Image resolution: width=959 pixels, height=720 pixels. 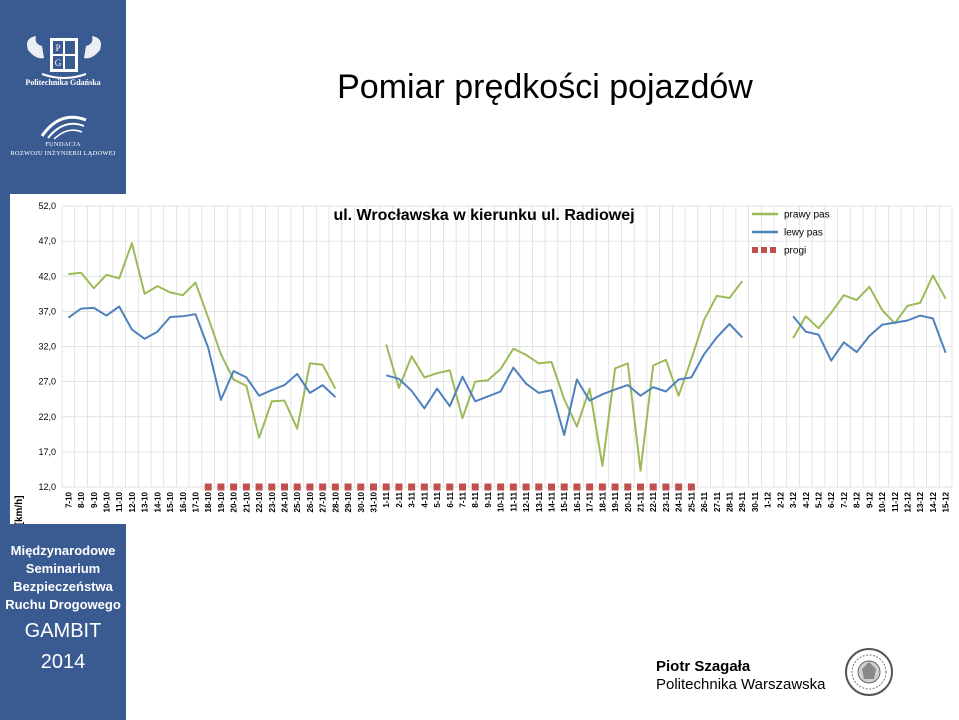 I want to click on x-tick-label: 1-12, so click(x=768, y=499).